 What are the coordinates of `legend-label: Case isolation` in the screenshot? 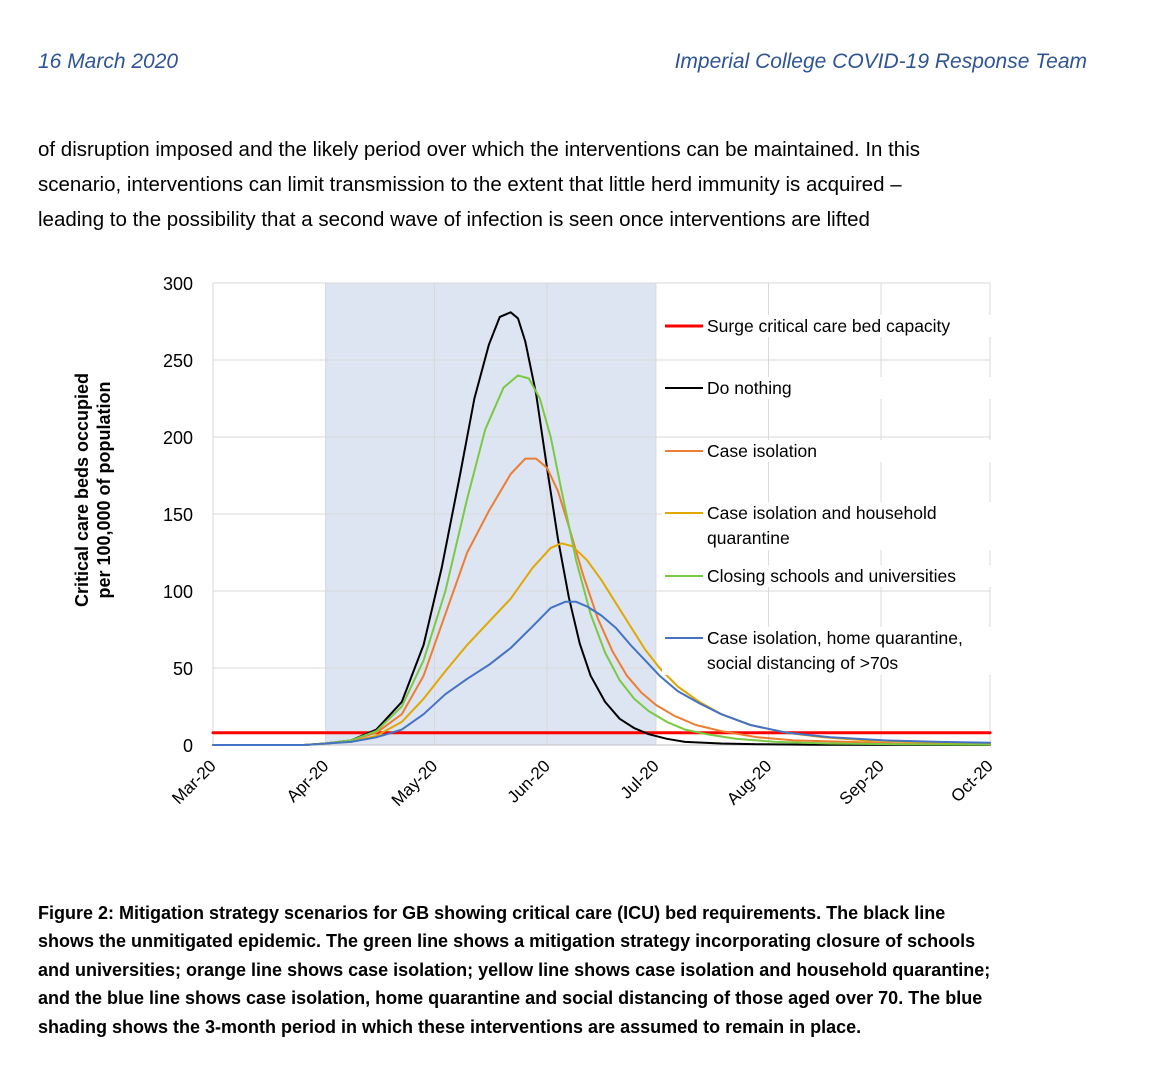 It's located at (762, 451).